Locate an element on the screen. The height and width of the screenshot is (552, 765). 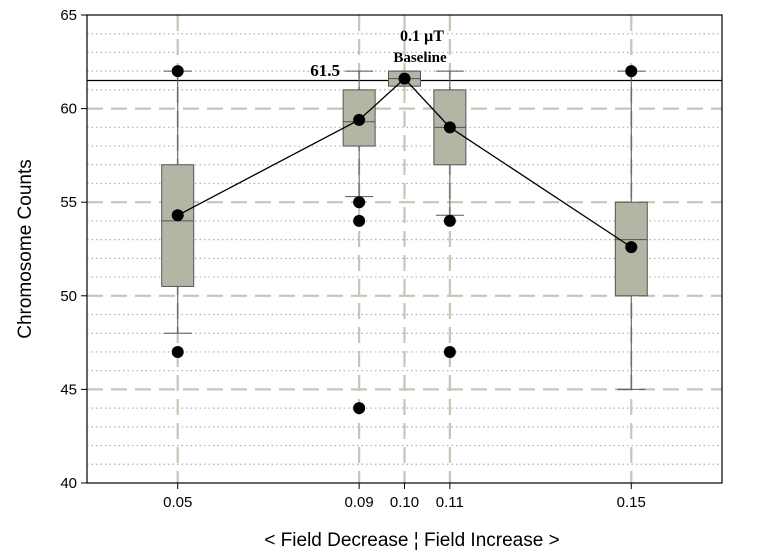
baseline-annotation-line2: Baseline is located at coordinates (420, 58).